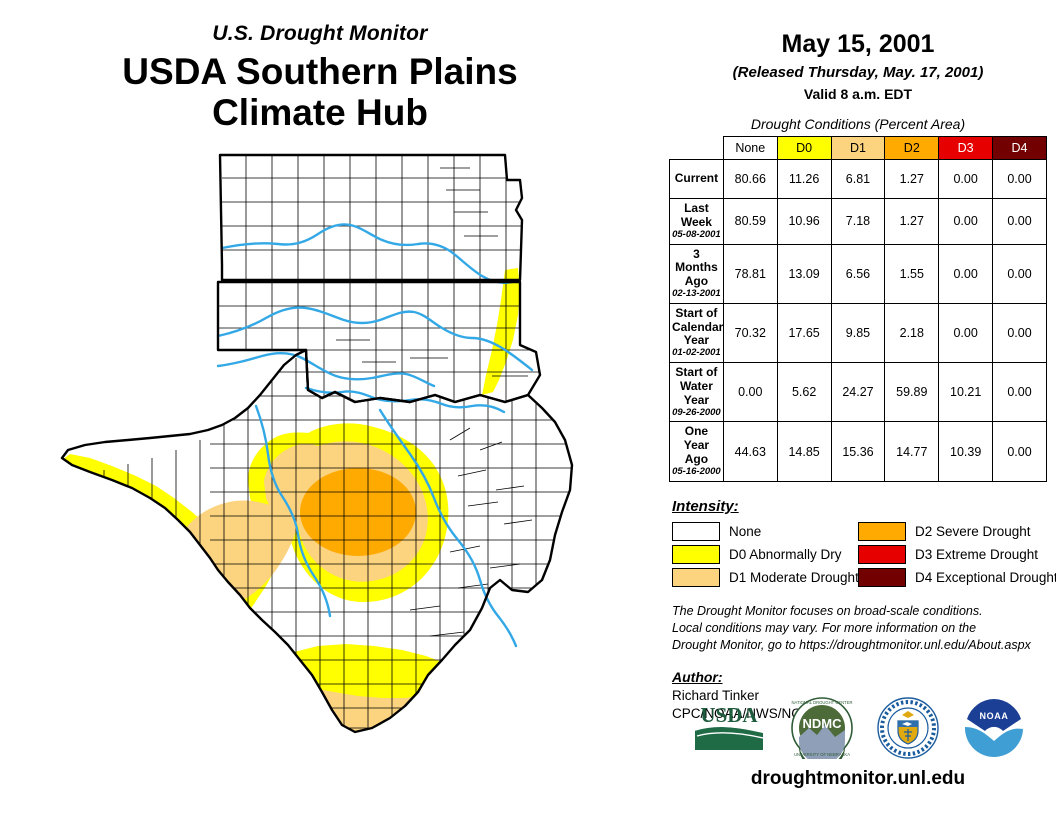 This screenshot has width=1056, height=816. What do you see at coordinates (750, 148) in the screenshot?
I see `column-header-none: None` at bounding box center [750, 148].